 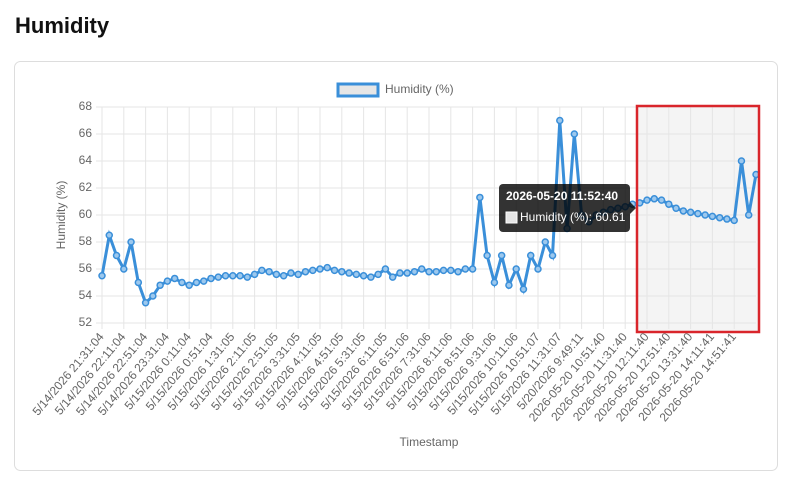 I want to click on y-axis-title: Humidity (%), so click(x=61, y=215).